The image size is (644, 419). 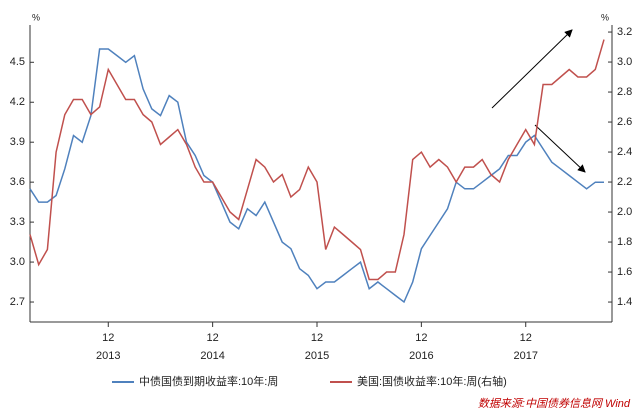 I want to click on y2-tick-label: 2.6, so click(x=624, y=122).